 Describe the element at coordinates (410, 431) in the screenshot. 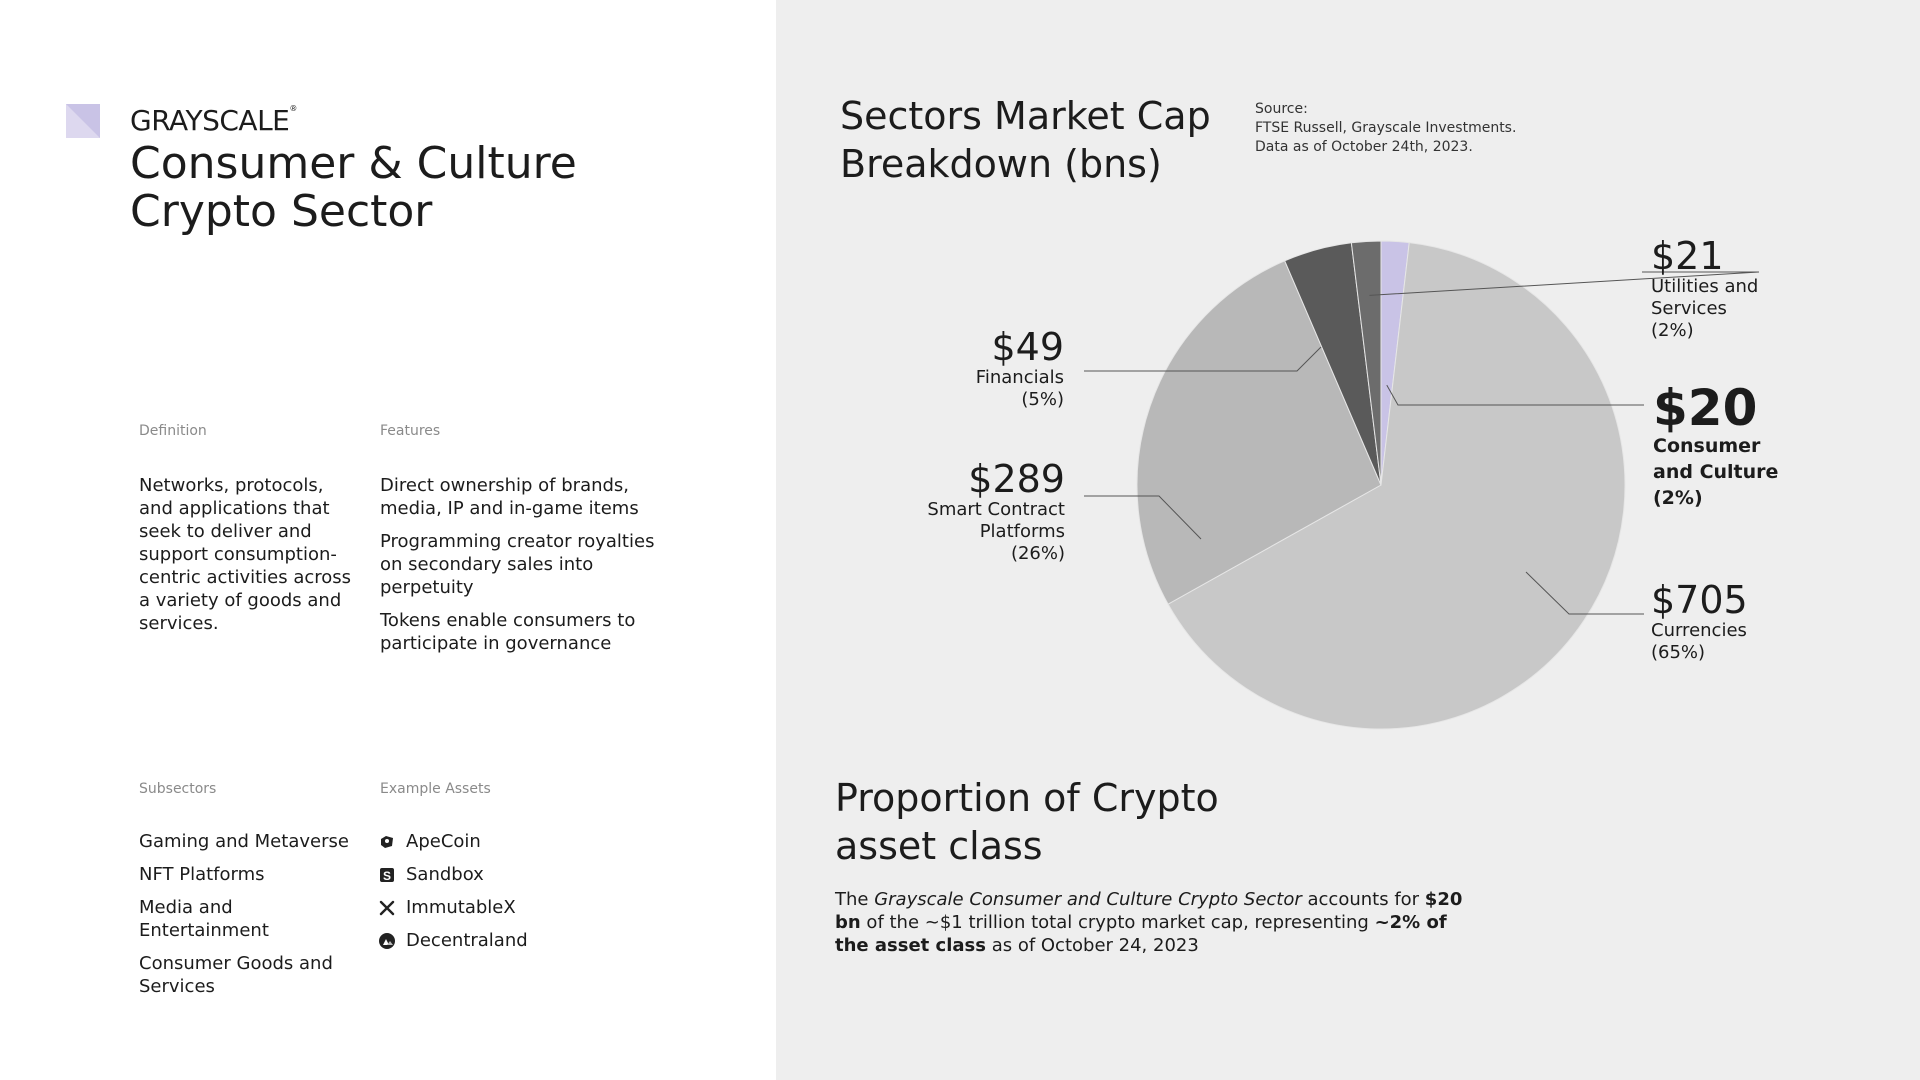

I see `features-heading: Features` at that location.